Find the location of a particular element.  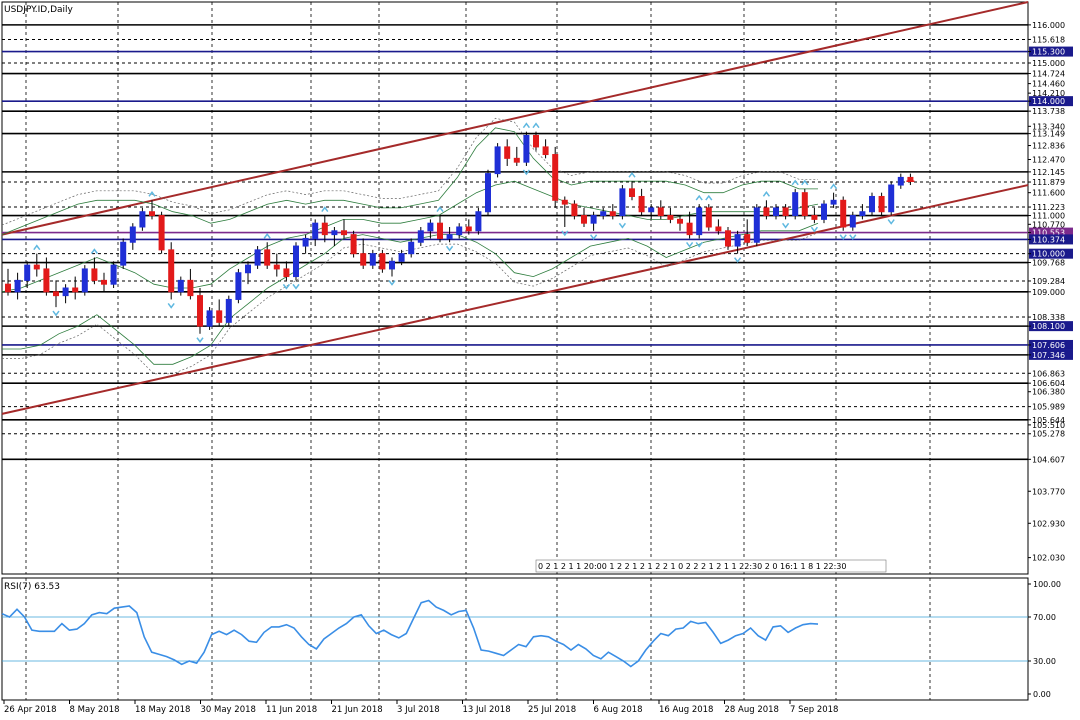

price-tick-label: 110.374 is located at coordinates (1048, 239).